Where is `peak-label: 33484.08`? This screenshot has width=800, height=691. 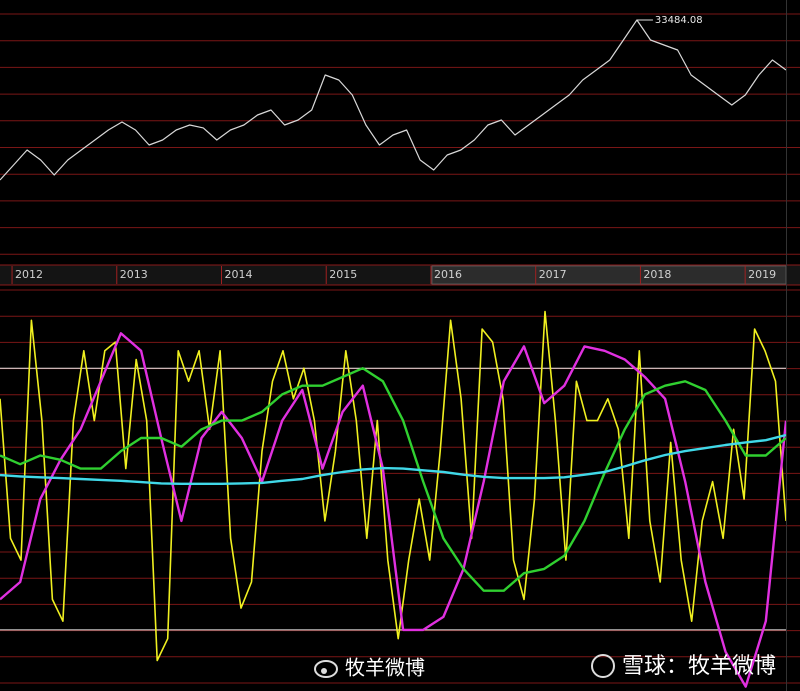 peak-label: 33484.08 is located at coordinates (679, 20).